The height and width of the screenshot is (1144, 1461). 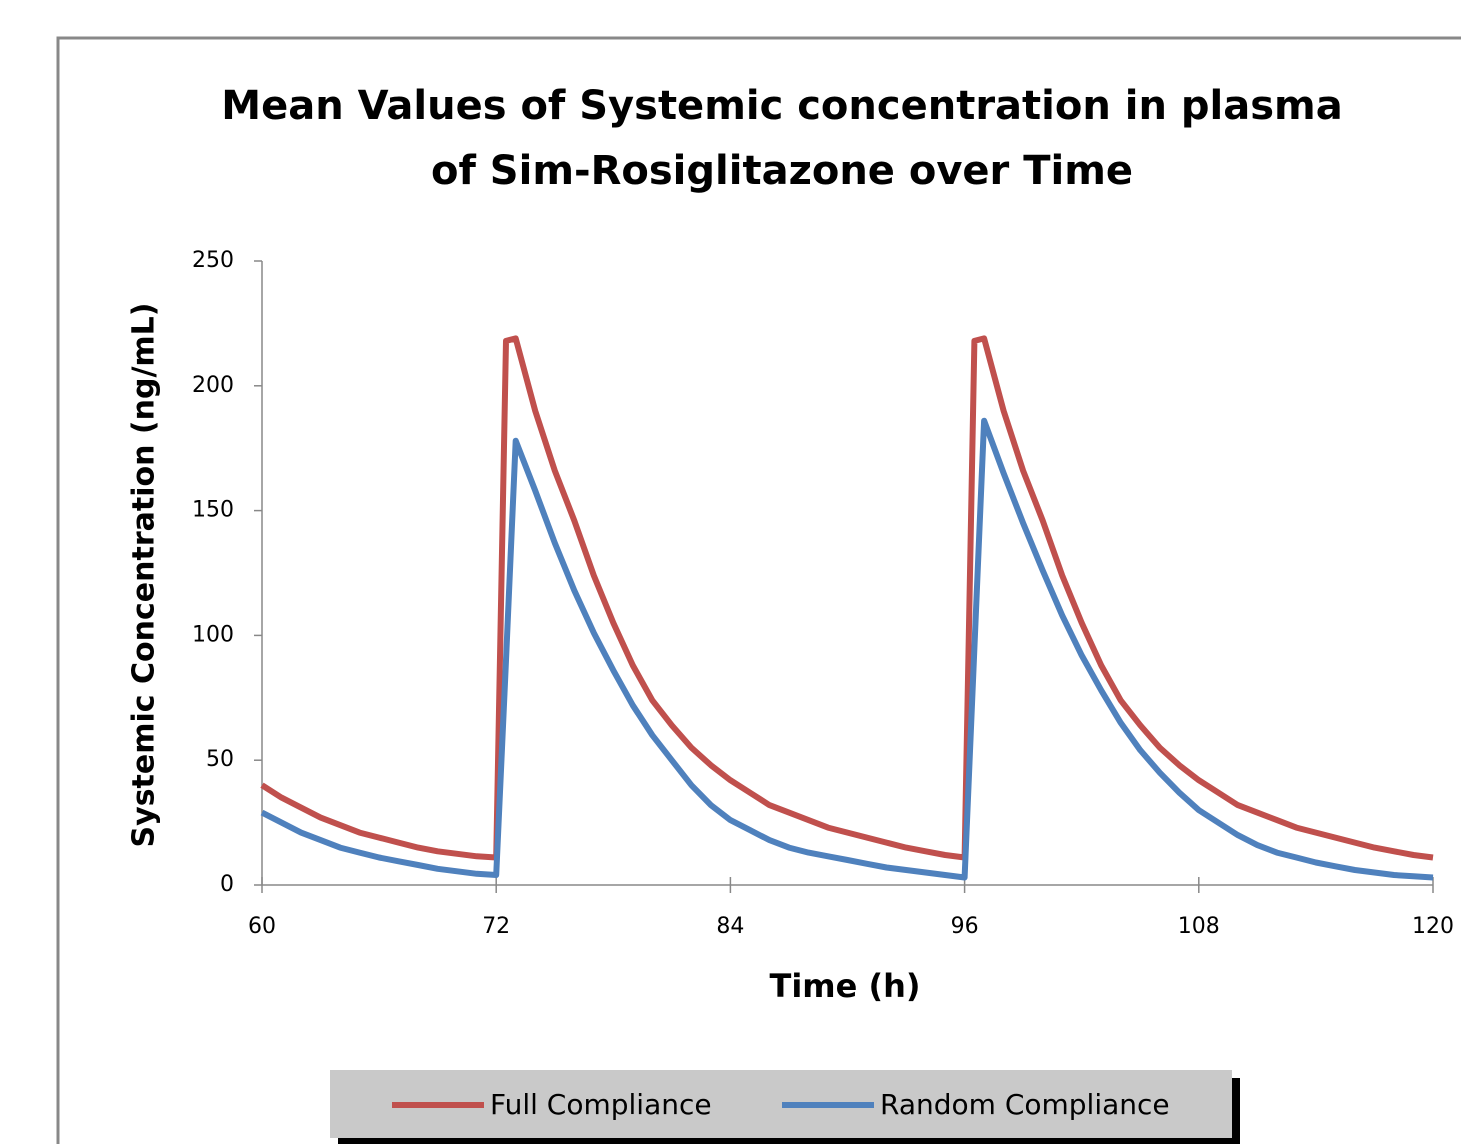 What do you see at coordinates (1025, 1104) in the screenshot?
I see `legend-label: Random Compliance` at bounding box center [1025, 1104].